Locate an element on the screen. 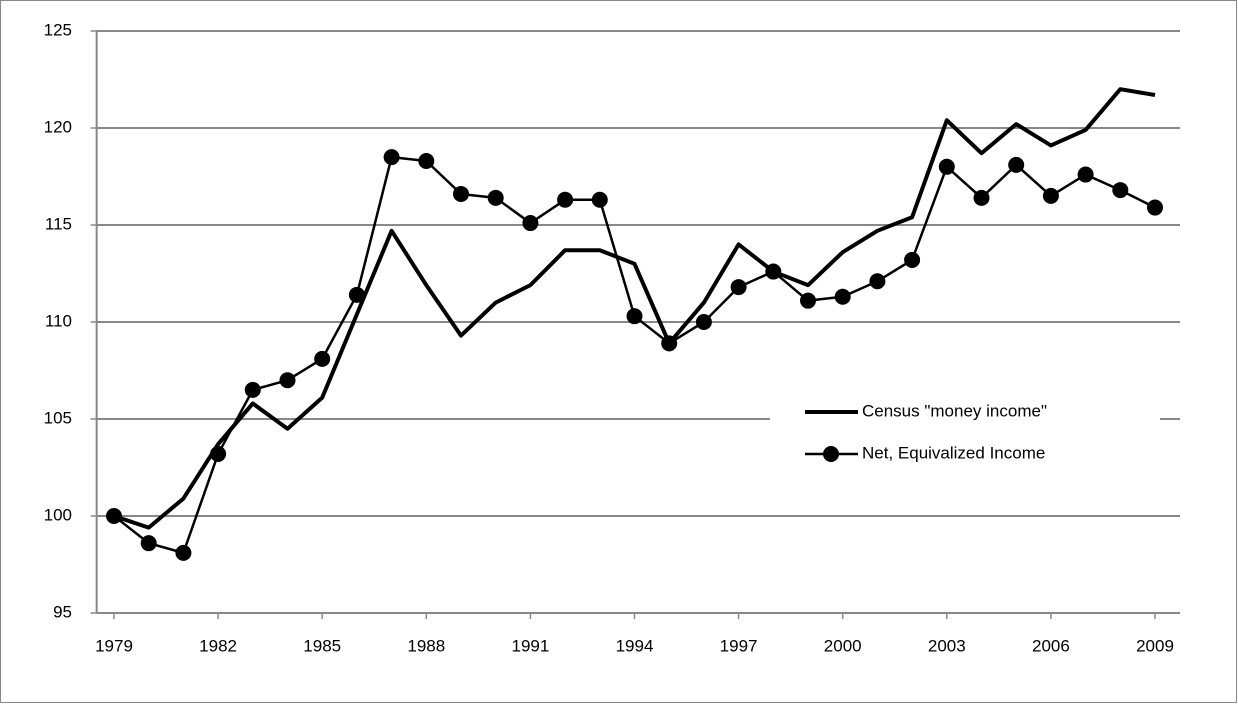 The height and width of the screenshot is (704, 1238). y-tick-label: 100 is located at coordinates (58, 514).